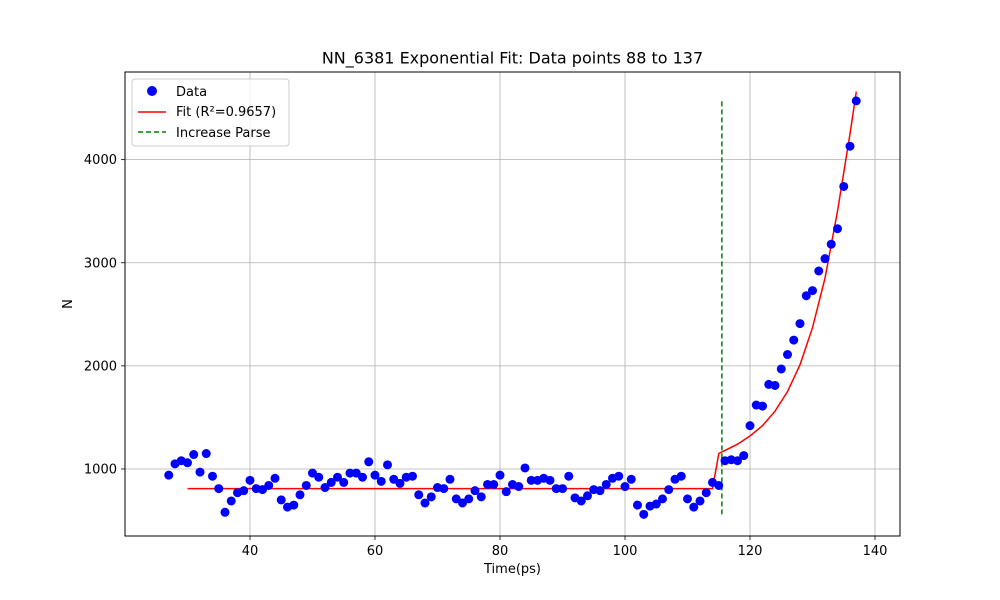 The width and height of the screenshot is (1000, 600). I want to click on legend: Data Fit (R²=0.9657) Increase Parse, so click(210, 112).